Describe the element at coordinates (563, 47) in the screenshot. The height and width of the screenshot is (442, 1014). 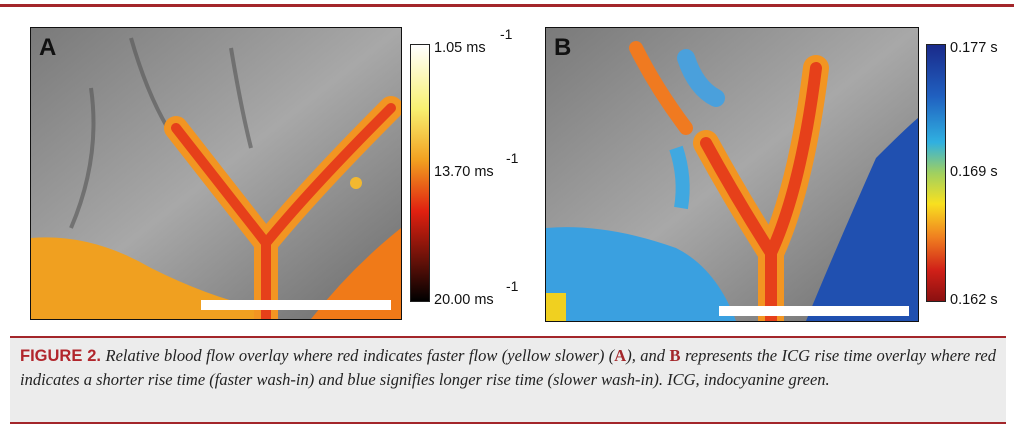
I see `panel-label: B` at that location.